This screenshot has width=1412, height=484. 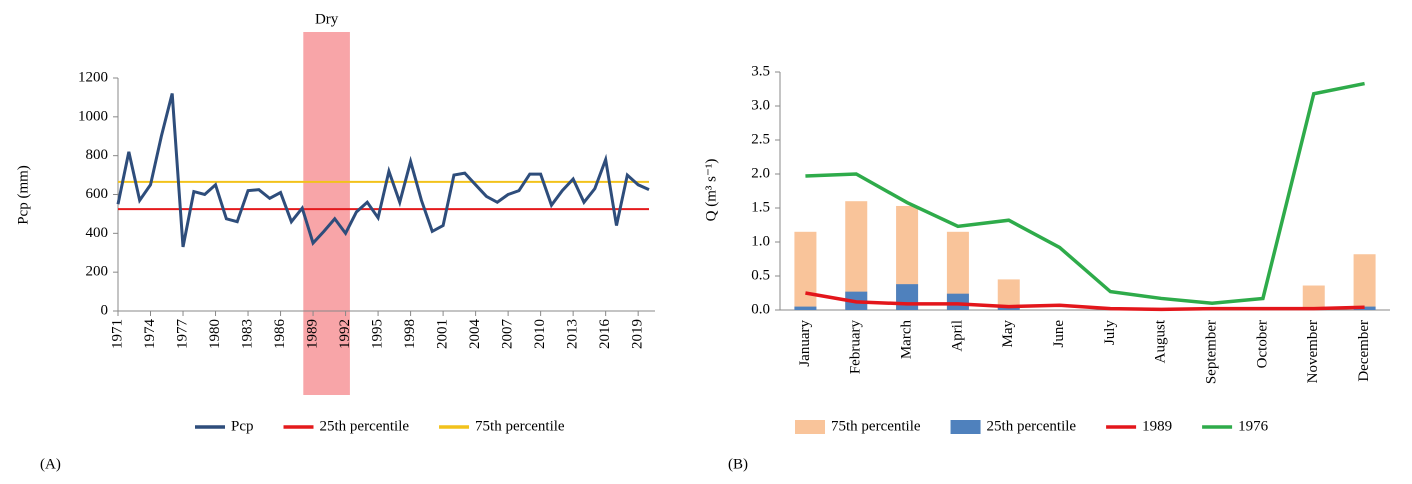 What do you see at coordinates (957, 336) in the screenshot?
I see `x-tick-label: April` at bounding box center [957, 336].